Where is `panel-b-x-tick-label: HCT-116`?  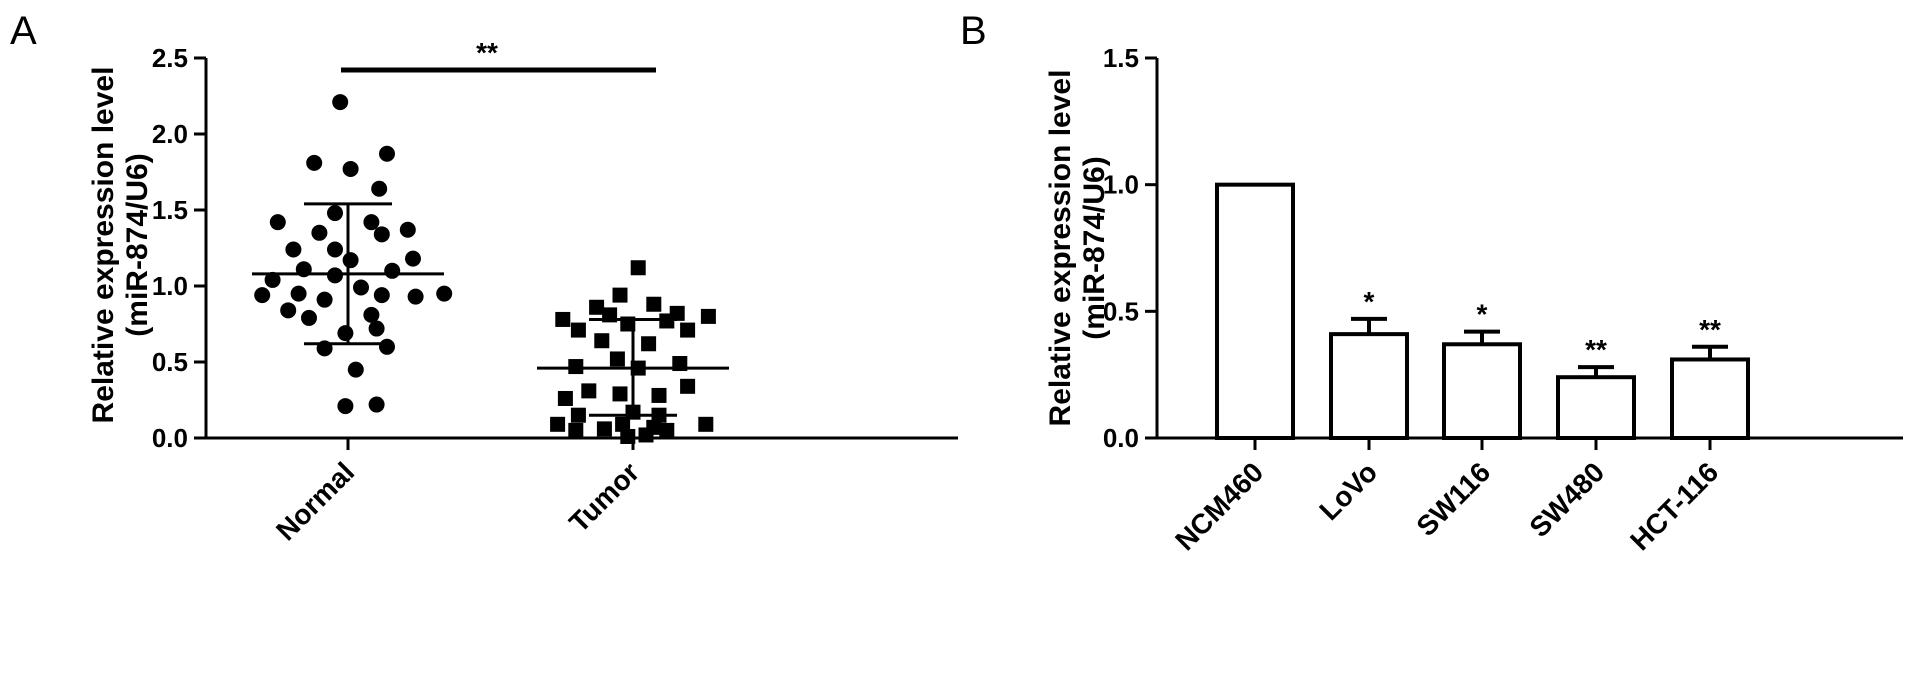
panel-b-x-tick-label: HCT-116 is located at coordinates (1674, 506).